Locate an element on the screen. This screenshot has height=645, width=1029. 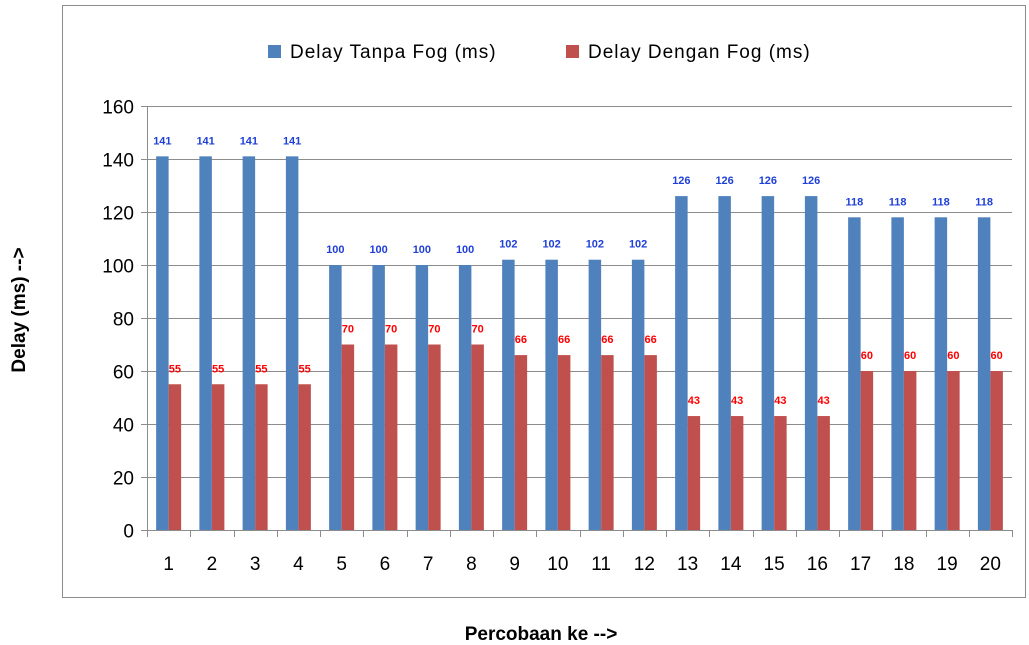
x-tick-label: 18 is located at coordinates (903, 564).